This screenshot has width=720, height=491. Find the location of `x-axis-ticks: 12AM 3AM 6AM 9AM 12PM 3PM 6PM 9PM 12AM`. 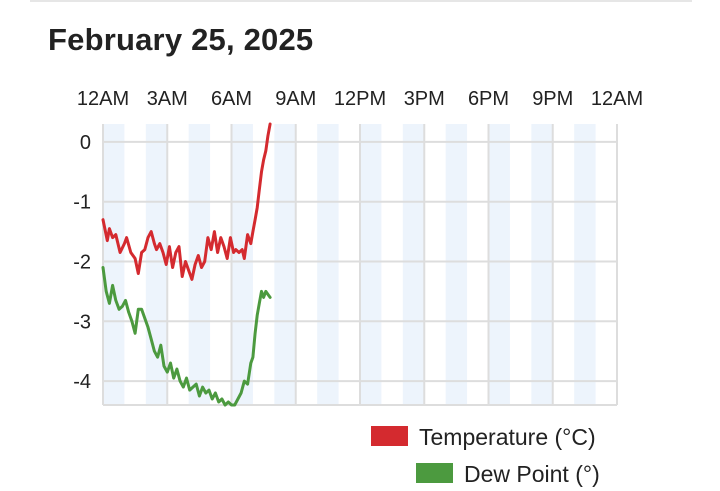

x-axis-ticks: 12AM 3AM 6AM 9AM 12PM 3PM 6PM 9PM 12AM is located at coordinates (360, 99).